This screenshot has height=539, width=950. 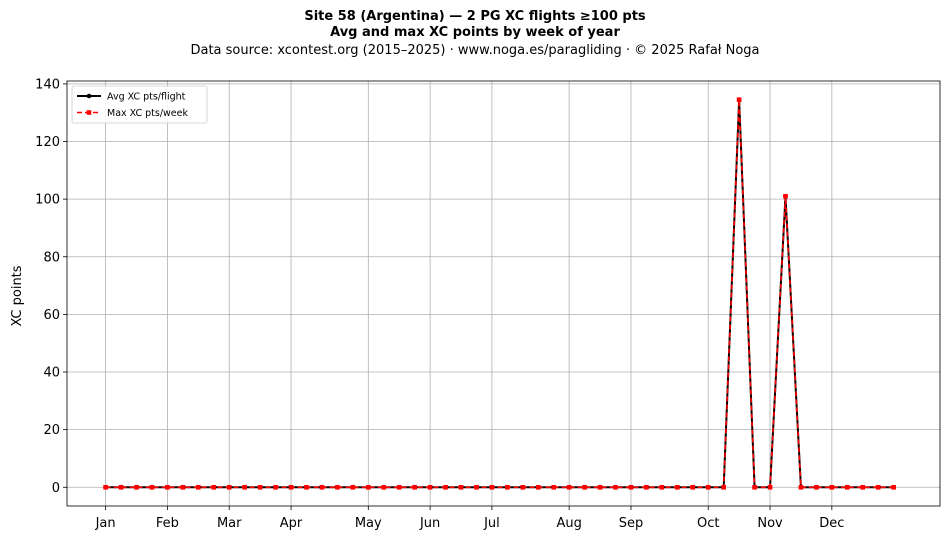 I want to click on legend-label: Avg XC pts/flight, so click(x=146, y=97).